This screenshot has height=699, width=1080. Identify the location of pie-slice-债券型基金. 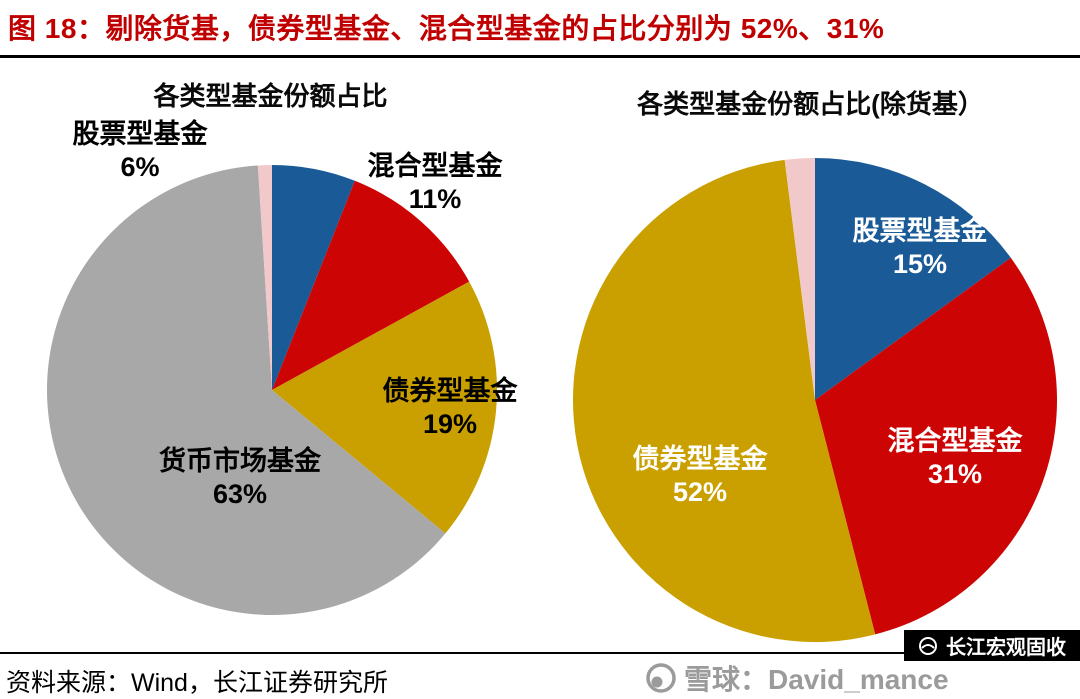
(384, 407).